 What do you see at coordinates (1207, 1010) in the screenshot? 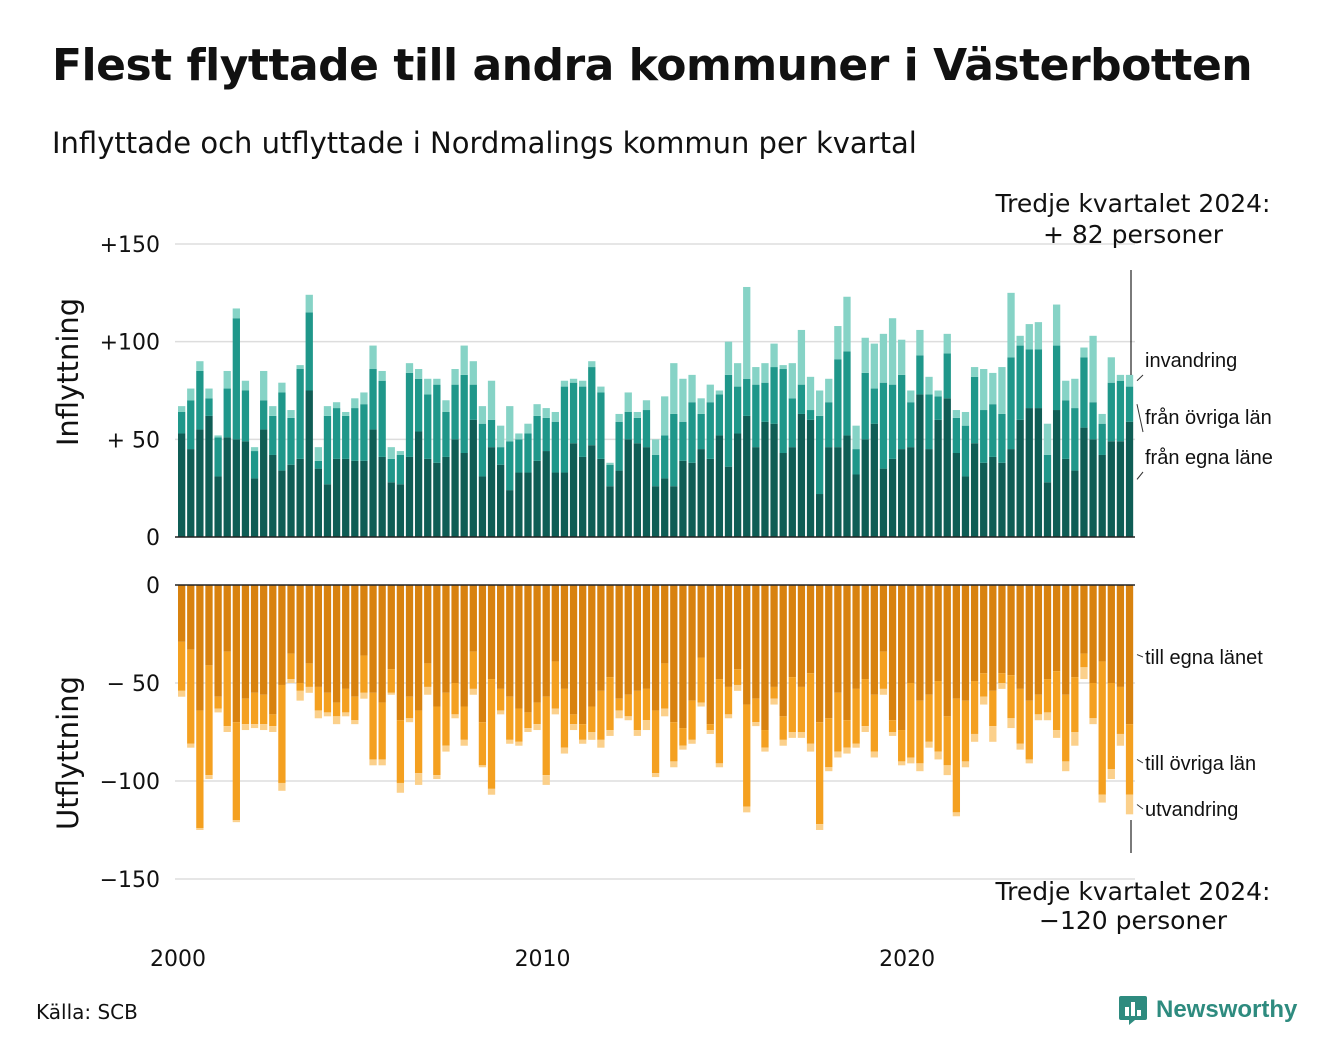
I see `brand-logo: Newsworthy` at bounding box center [1207, 1010].